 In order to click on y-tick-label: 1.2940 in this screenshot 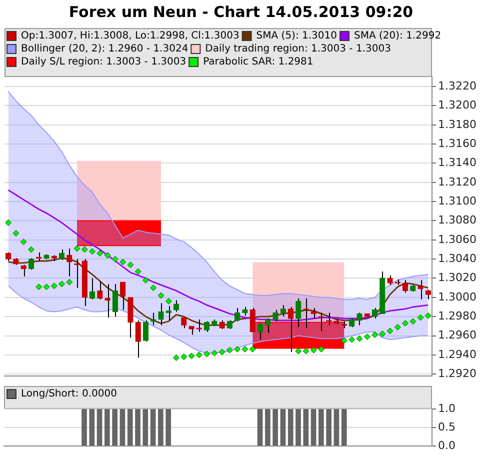, I will do `click(457, 354)`.